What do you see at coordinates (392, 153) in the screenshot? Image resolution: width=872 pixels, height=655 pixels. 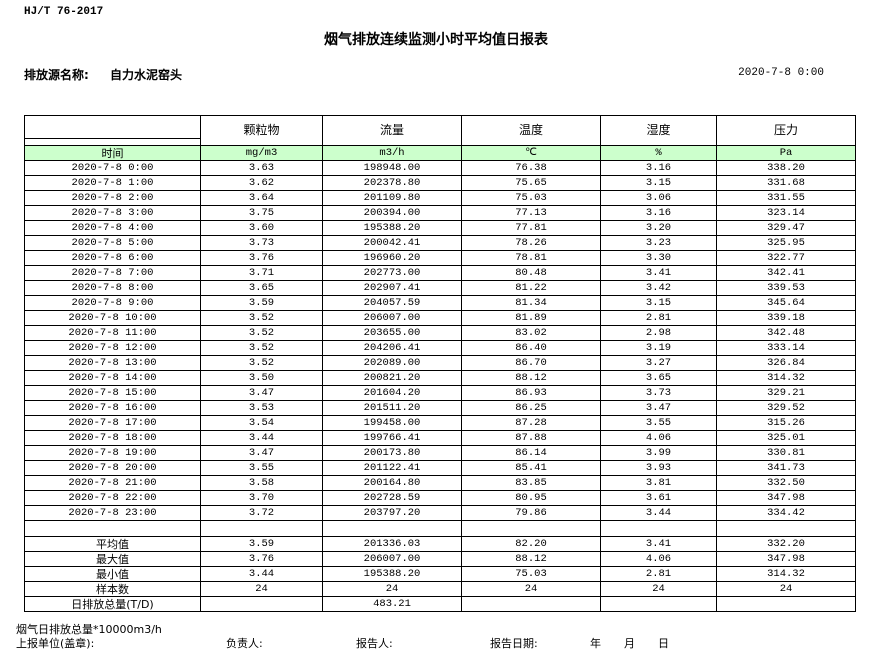 I see `unit-cell: m3/h` at bounding box center [392, 153].